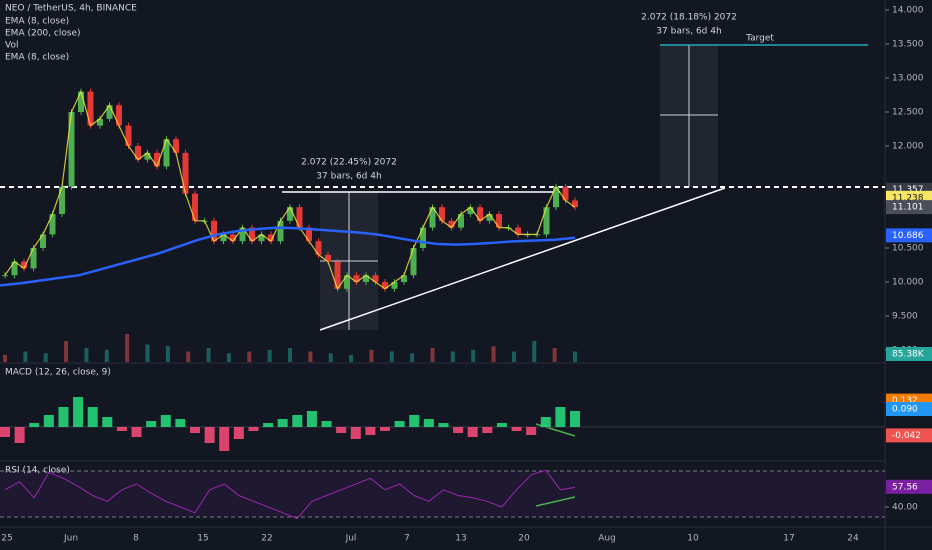 This screenshot has width=932, height=550. Describe the element at coordinates (908, 236) in the screenshot. I see `price-marker-label: 10.686` at that location.